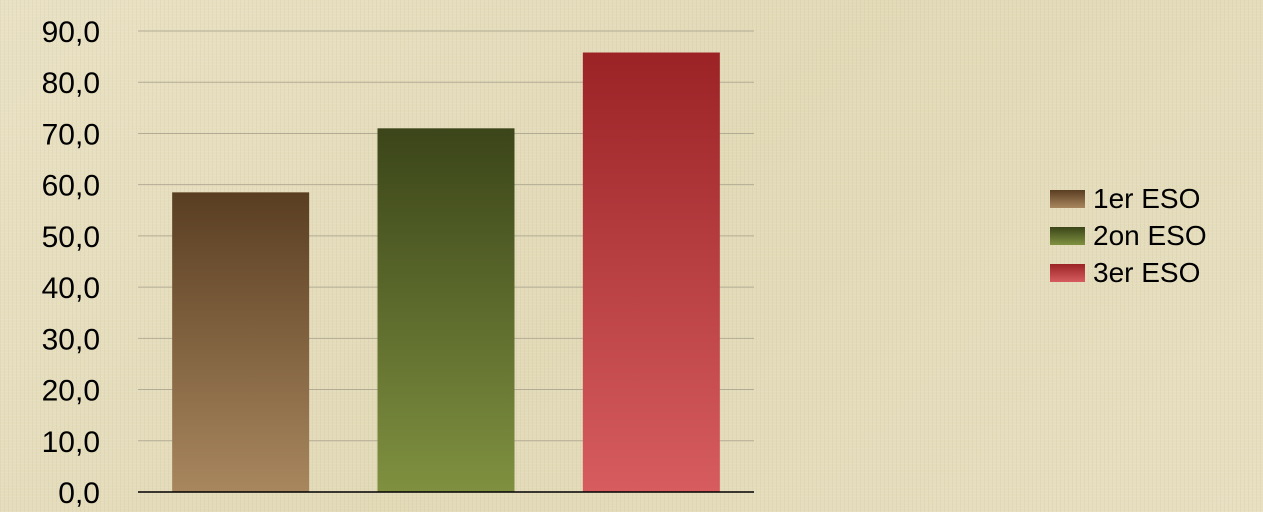 The height and width of the screenshot is (512, 1263). What do you see at coordinates (71, 32) in the screenshot?
I see `y-tick-label: 90,0` at bounding box center [71, 32].